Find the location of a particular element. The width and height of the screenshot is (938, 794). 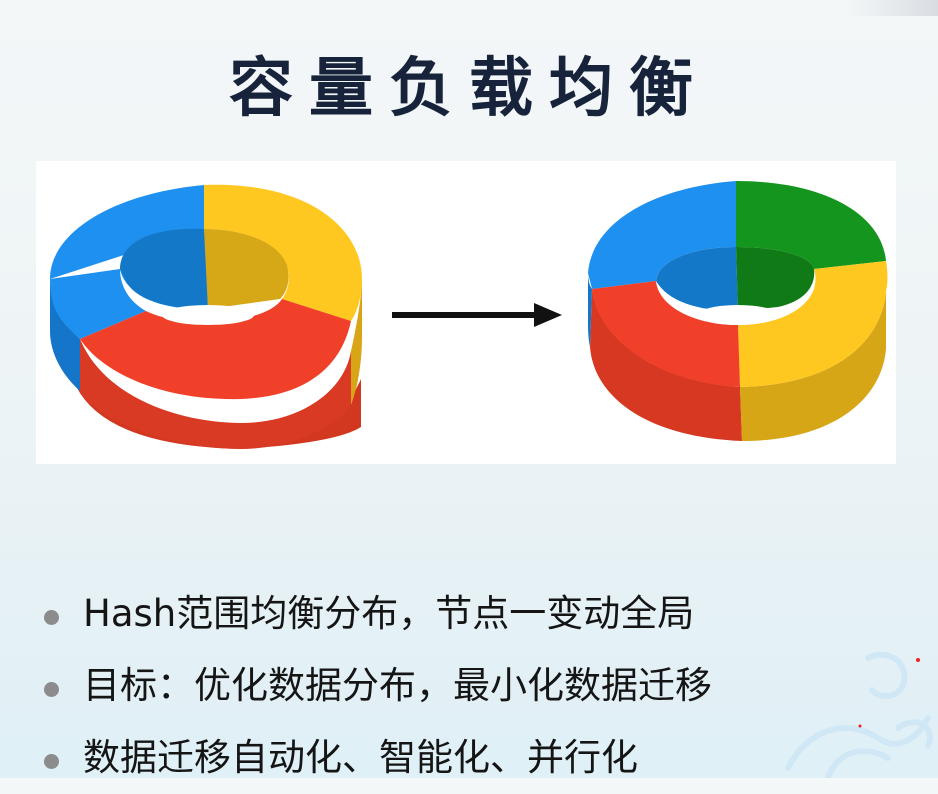

slide-title: 容量负载均衡 is located at coordinates (469, 89).